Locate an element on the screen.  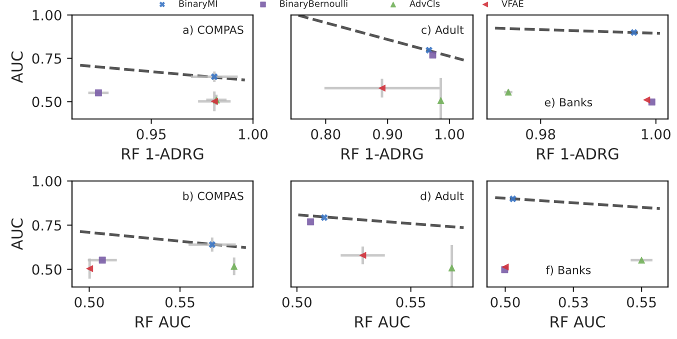
annotation: a) COMPAS is located at coordinates (213, 30).